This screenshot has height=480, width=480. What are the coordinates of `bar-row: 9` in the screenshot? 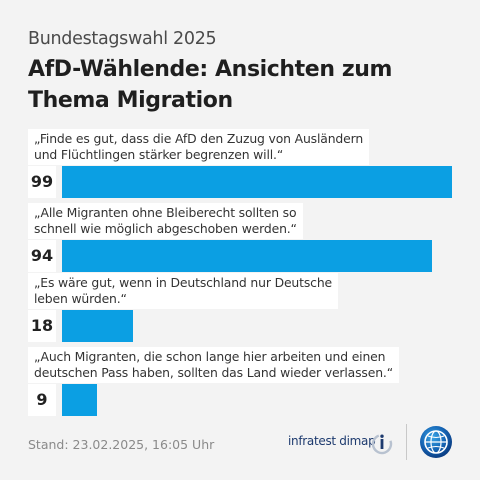 It's located at (240, 400).